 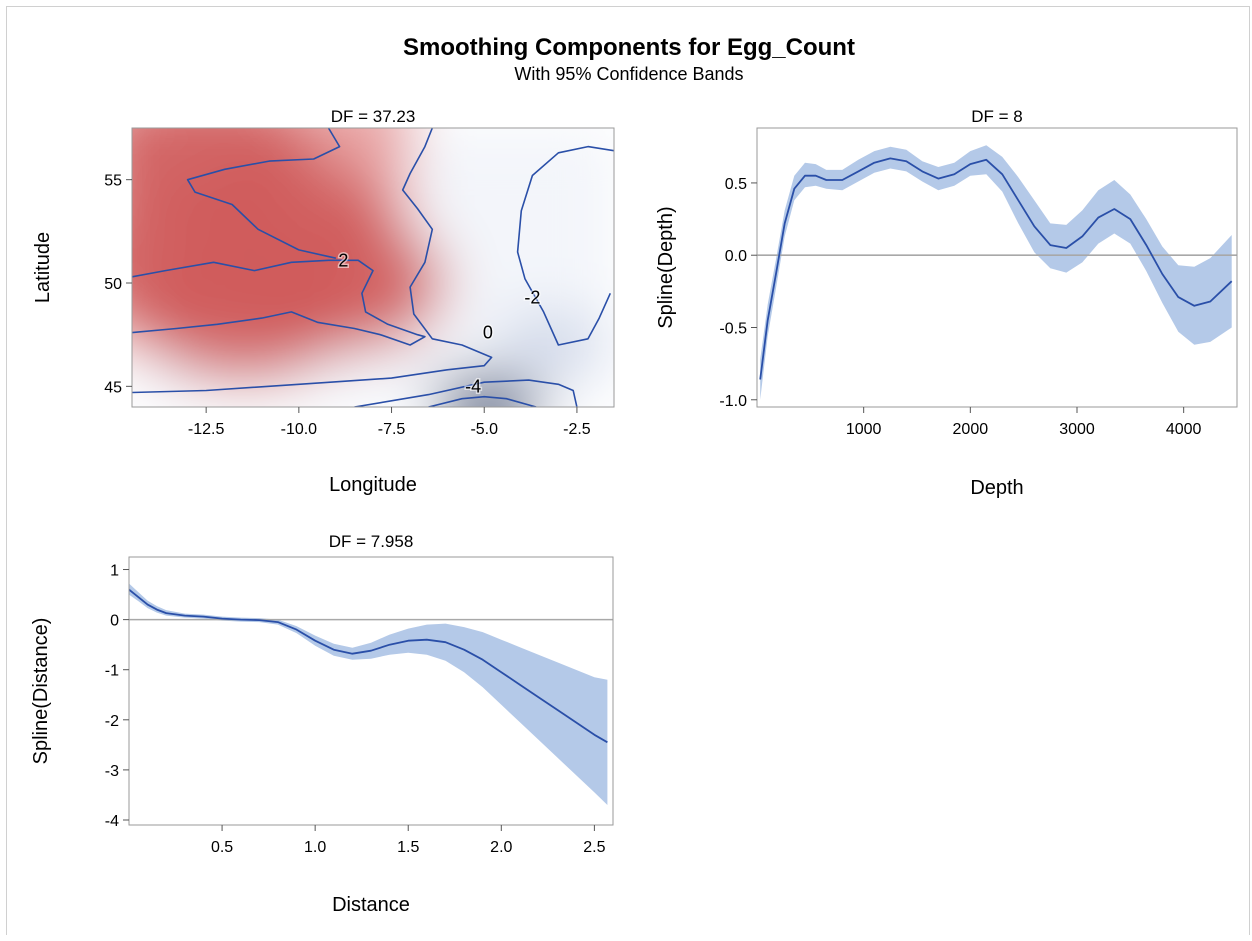 What do you see at coordinates (206, 429) in the screenshot?
I see `x-tick-label: -12.5` at bounding box center [206, 429].